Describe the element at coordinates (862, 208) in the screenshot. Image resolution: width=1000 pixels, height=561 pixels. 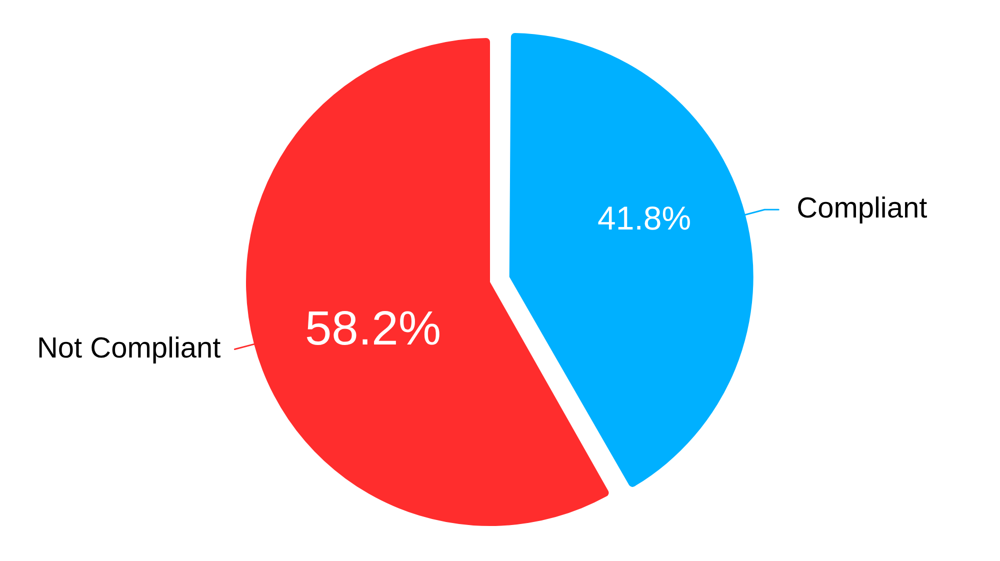
I see `slice-label: Compliant` at that location.